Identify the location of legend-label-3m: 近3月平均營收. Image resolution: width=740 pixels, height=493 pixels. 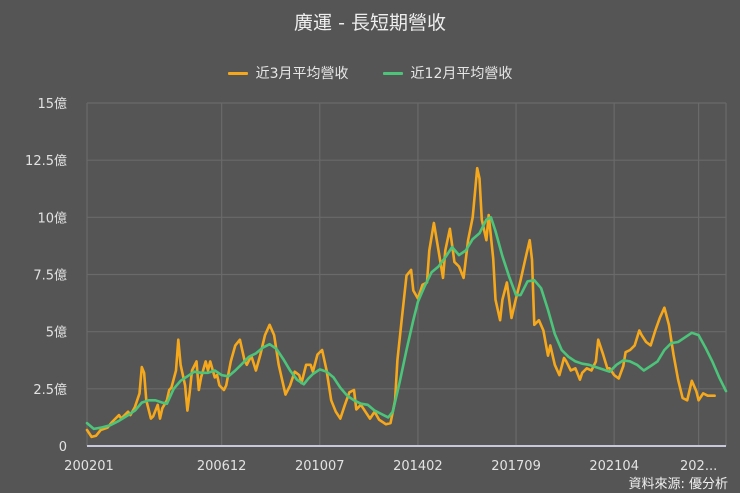
(302, 74).